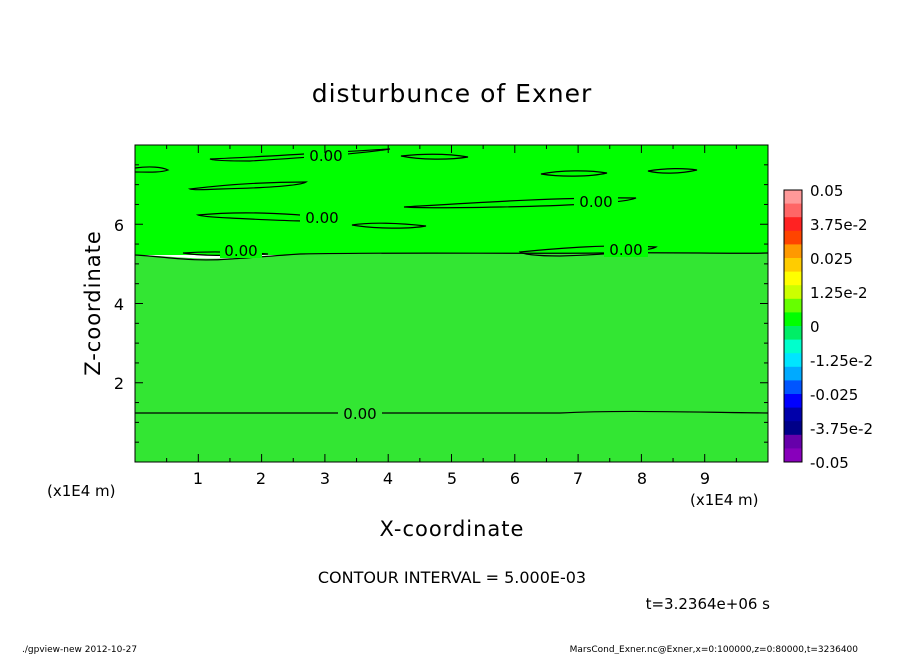 Image resolution: width=904 pixels, height=654 pixels. I want to click on colorbar-label: -0.05, so click(829, 463).